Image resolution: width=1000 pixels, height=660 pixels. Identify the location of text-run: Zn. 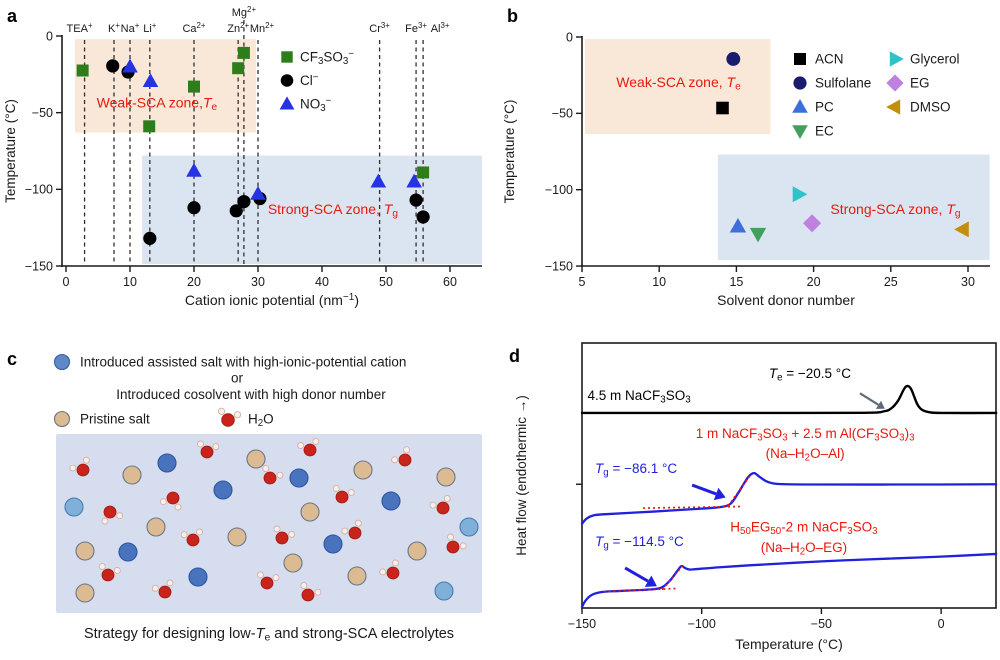
(233, 29).